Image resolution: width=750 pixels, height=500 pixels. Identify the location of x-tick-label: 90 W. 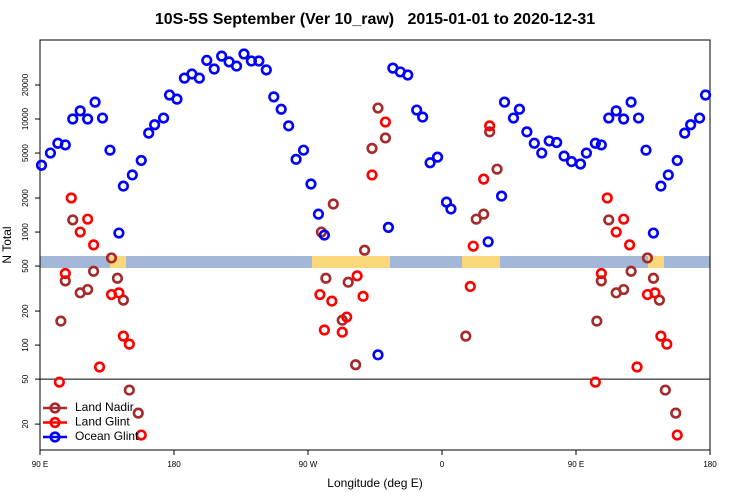
(308, 464).